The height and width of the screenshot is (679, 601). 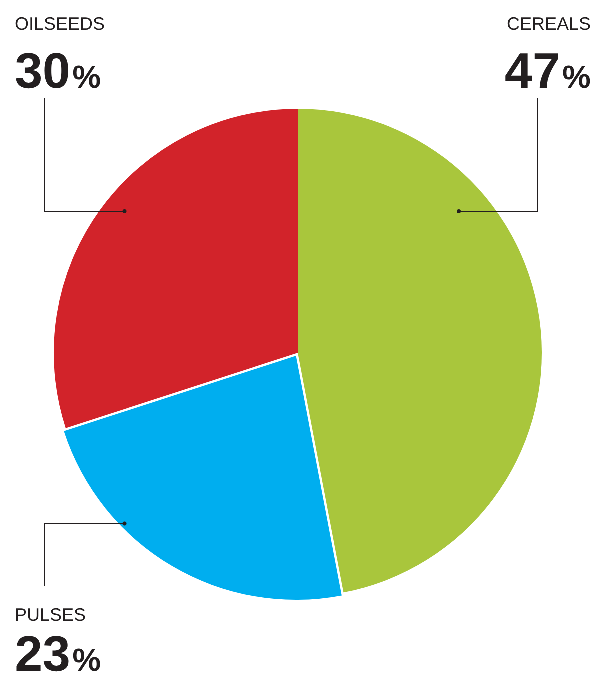 I want to click on slice-label: OILSEEDS, so click(x=60, y=24).